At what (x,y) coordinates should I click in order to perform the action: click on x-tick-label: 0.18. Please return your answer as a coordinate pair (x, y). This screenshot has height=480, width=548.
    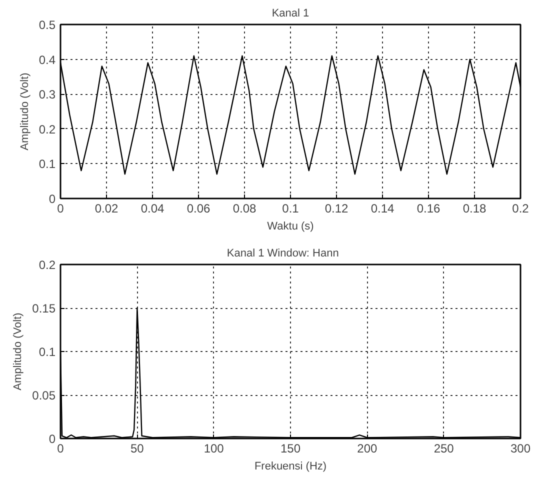
    Looking at the image, I should click on (474, 209).